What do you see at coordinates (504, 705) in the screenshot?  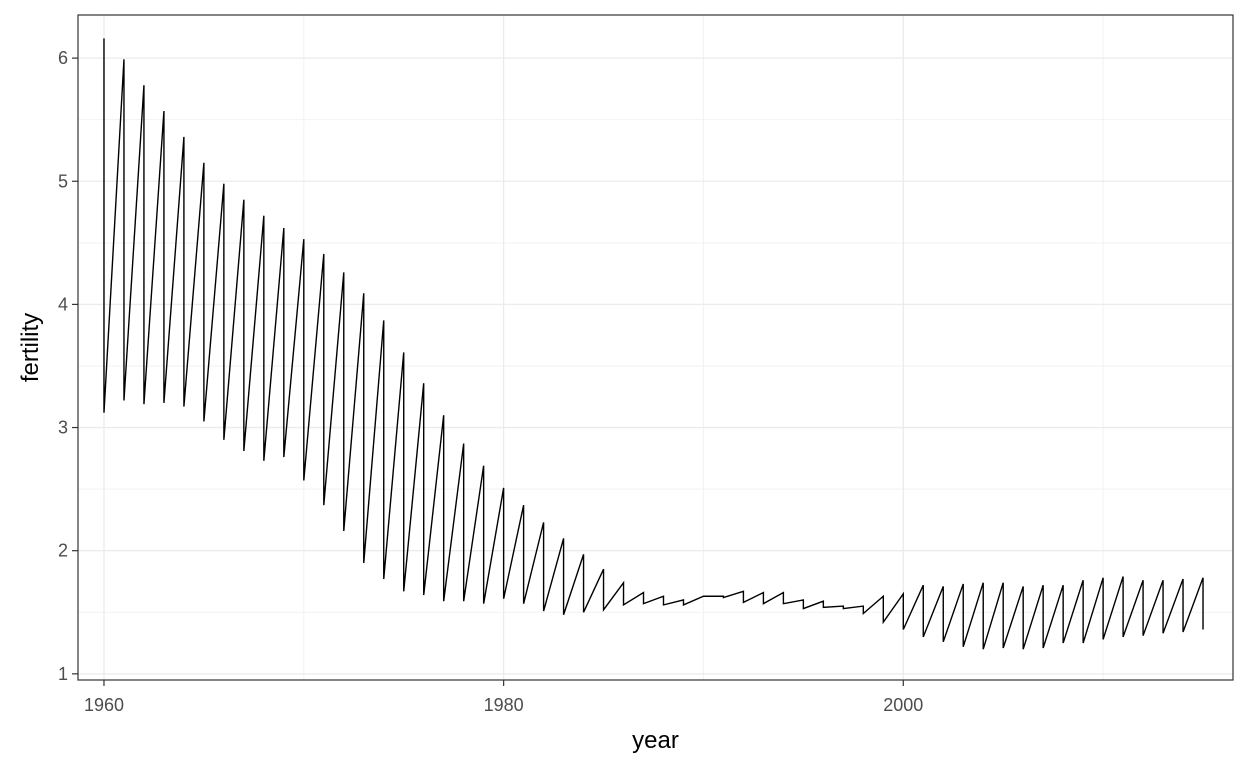 I see `x-tick-label: 1980` at bounding box center [504, 705].